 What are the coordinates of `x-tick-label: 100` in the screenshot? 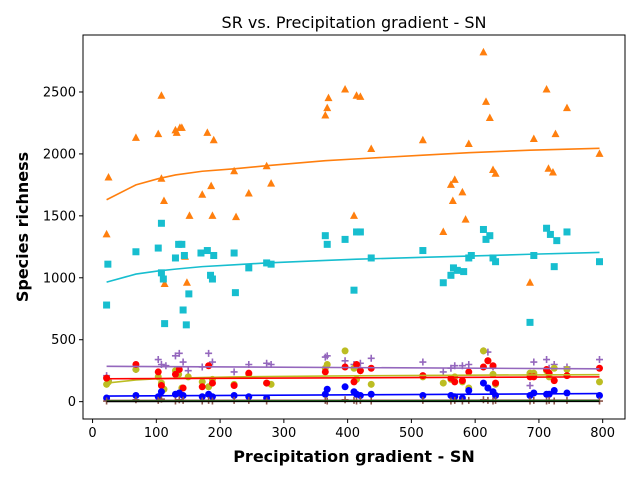 It's located at (156, 433).